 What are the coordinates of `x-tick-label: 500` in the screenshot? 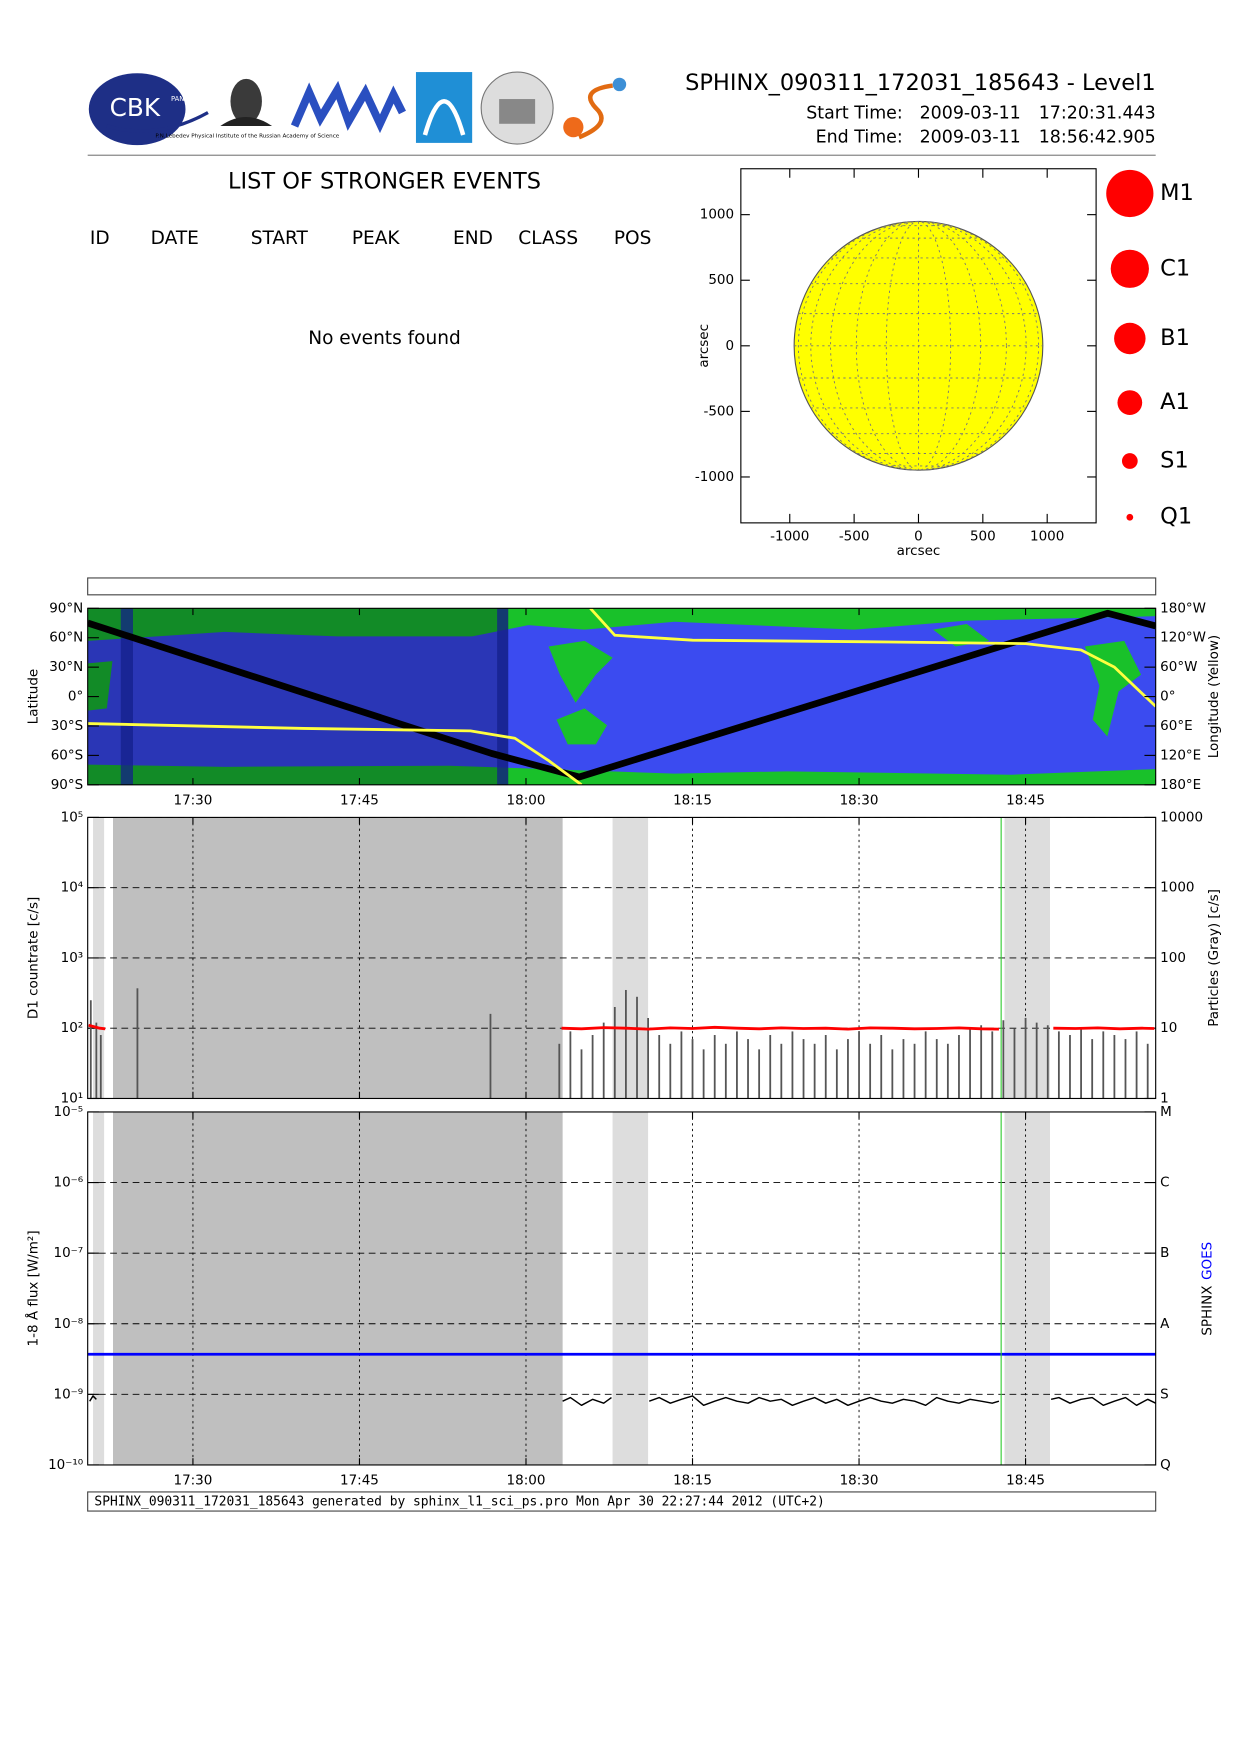 It's located at (983, 536).